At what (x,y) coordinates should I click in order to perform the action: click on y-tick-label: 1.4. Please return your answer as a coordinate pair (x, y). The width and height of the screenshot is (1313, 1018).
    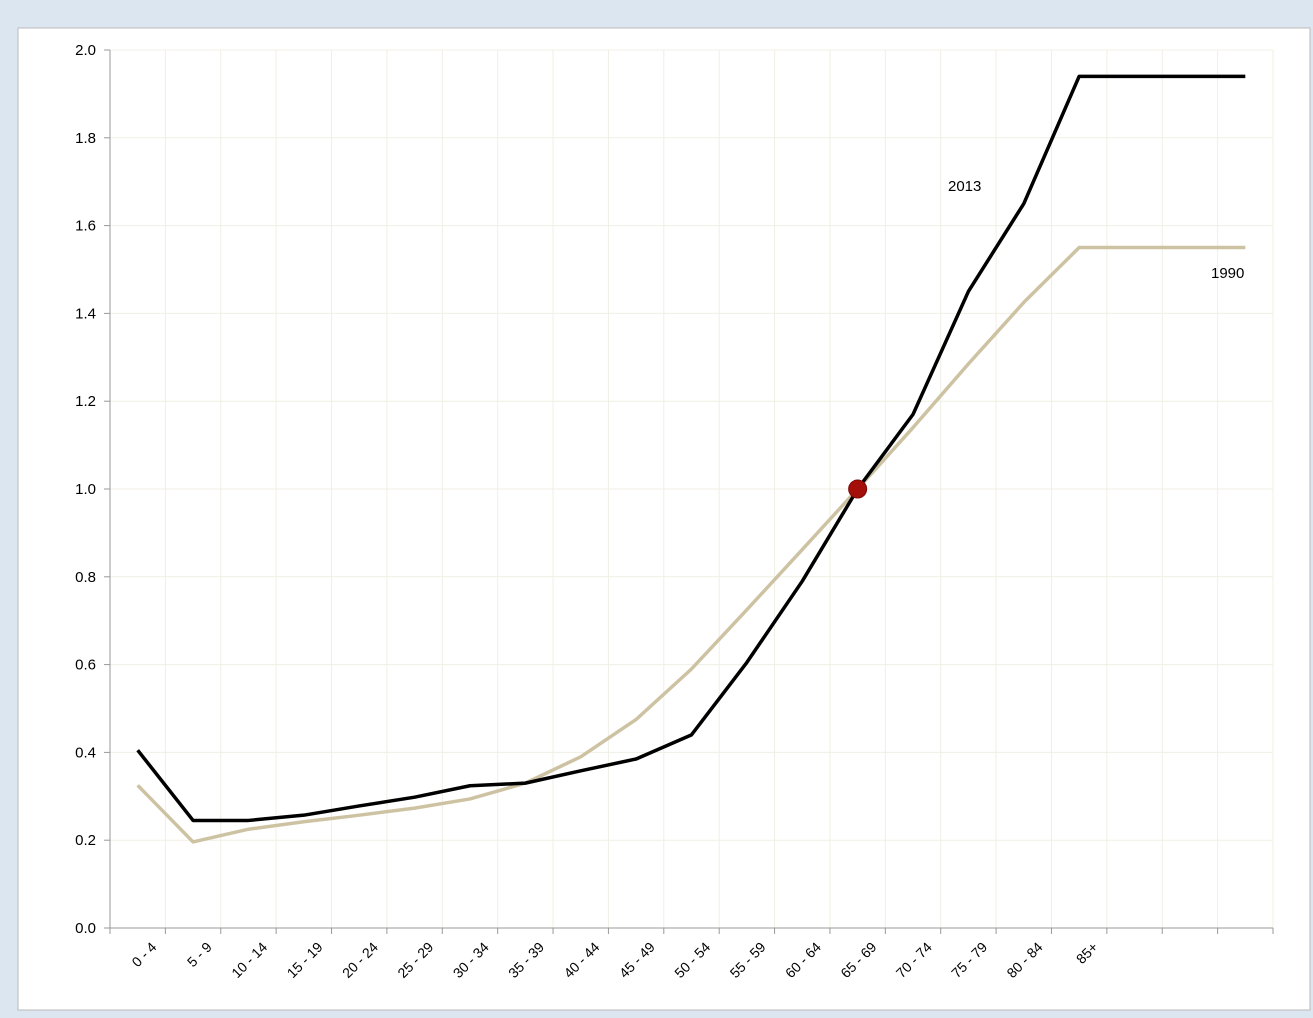
    Looking at the image, I should click on (85, 313).